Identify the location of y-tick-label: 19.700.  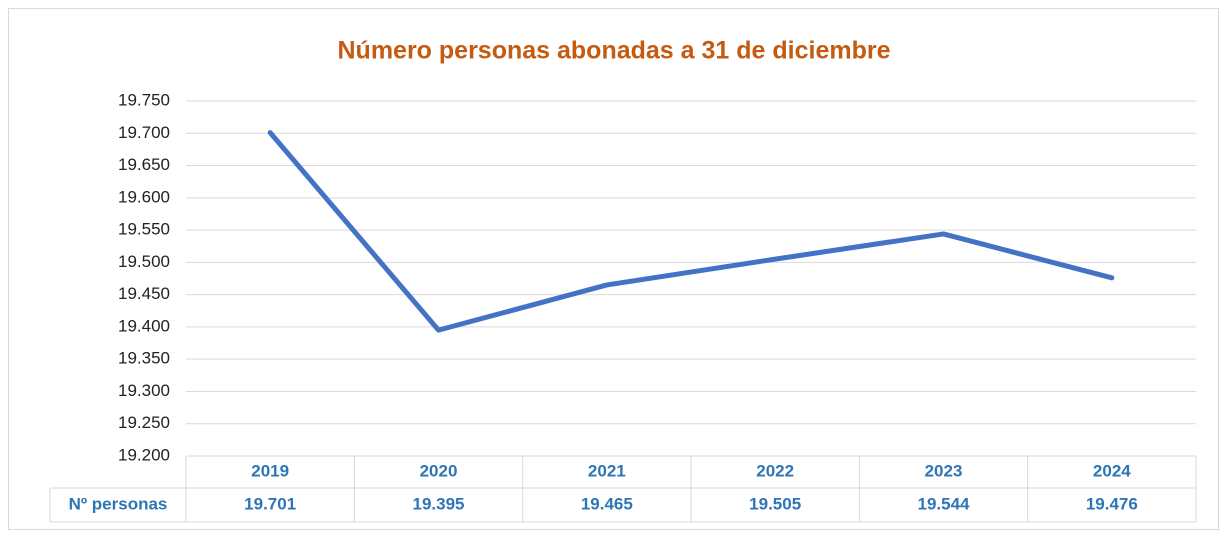
(144, 132).